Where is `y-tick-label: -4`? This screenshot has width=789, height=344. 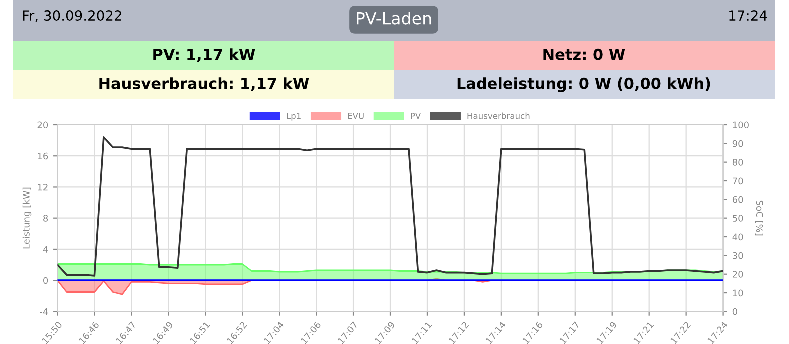 y-tick-label: -4 is located at coordinates (44, 312).